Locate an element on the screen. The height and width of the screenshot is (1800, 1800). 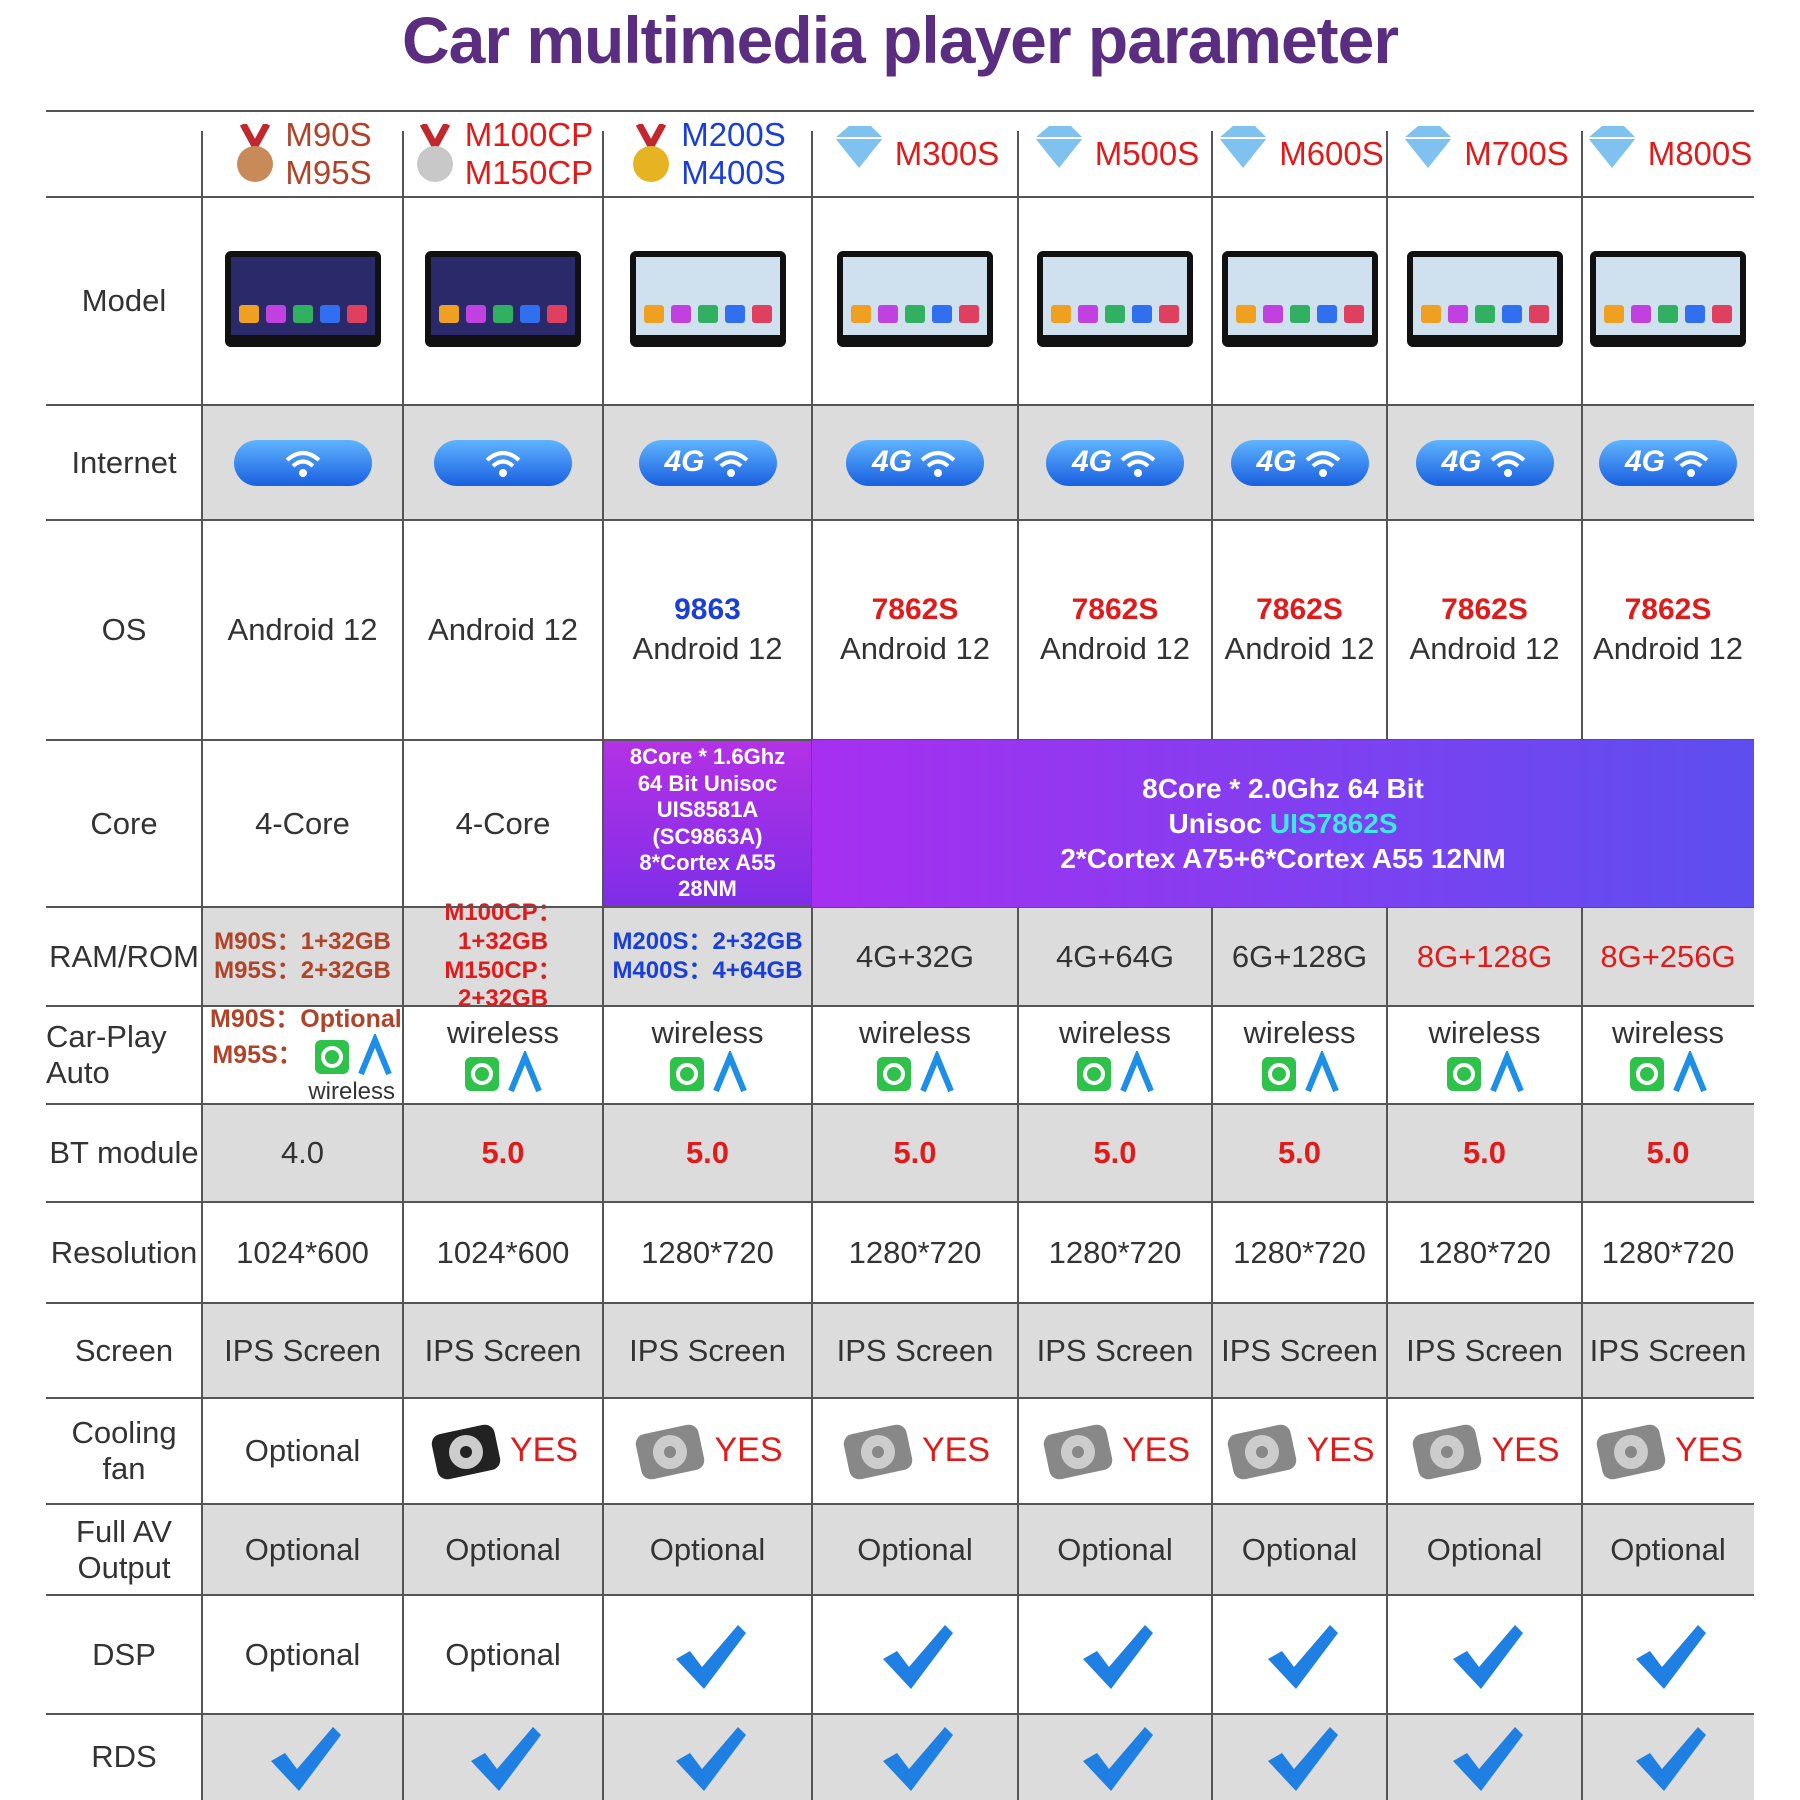
dsp-text: Optional is located at coordinates (503, 1654).